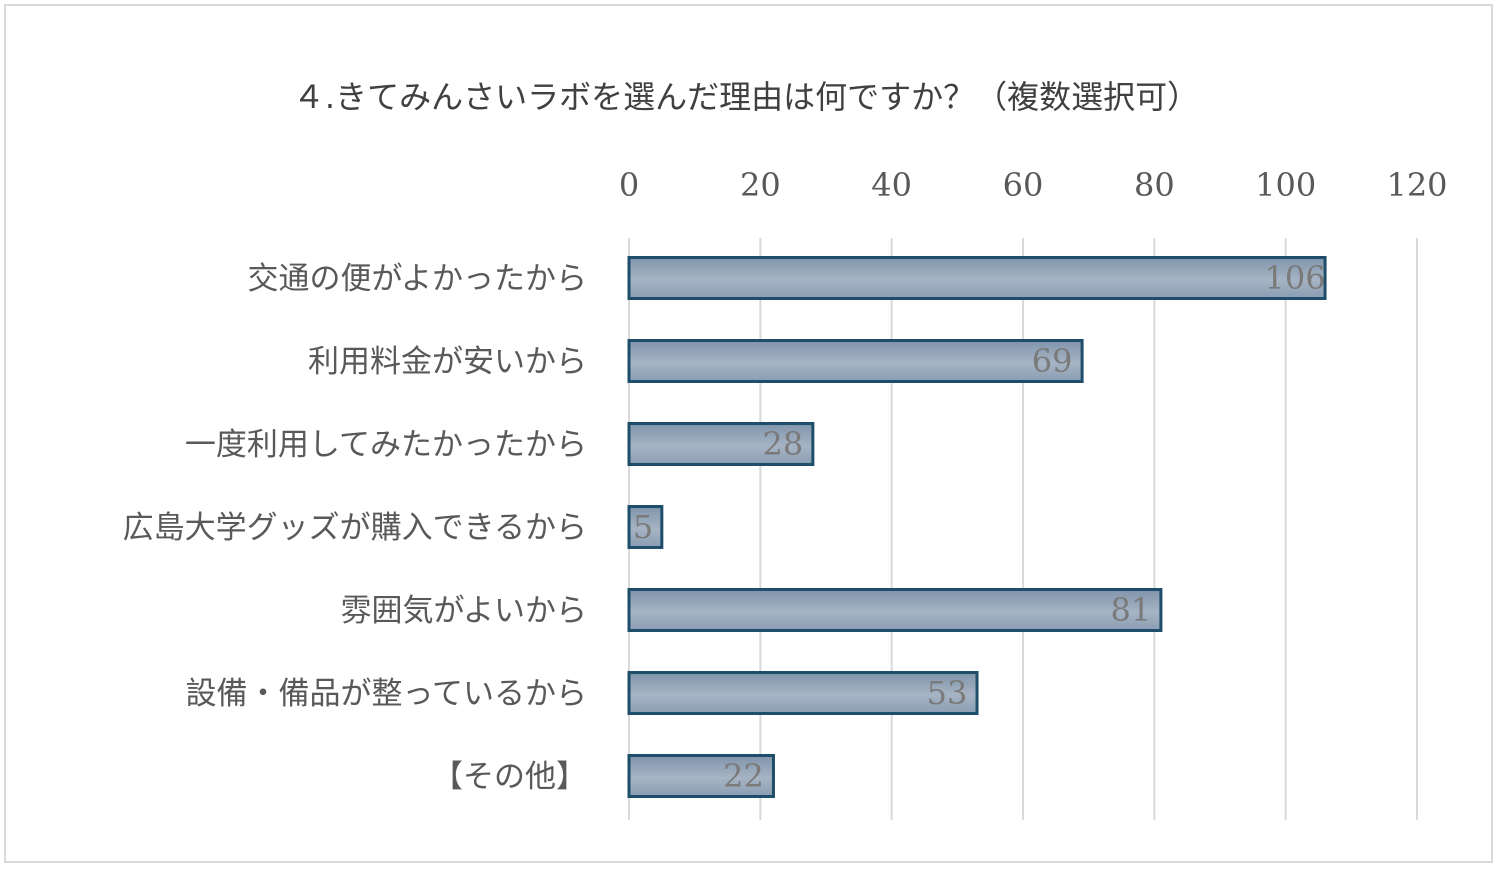 This screenshot has width=1501, height=871. Describe the element at coordinates (746, 97) in the screenshot. I see `chart-title: ４.きてみんさいラボを選んだ理由は何ですか？（複数選択可）` at that location.